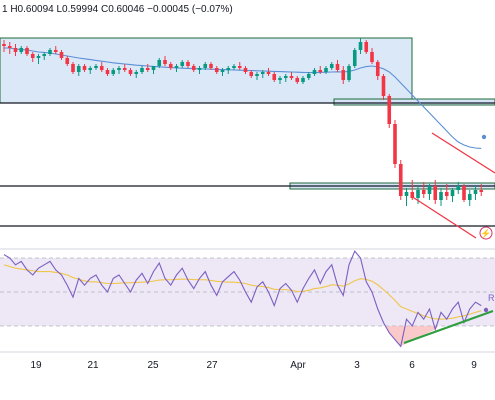 The image size is (495, 400). What do you see at coordinates (412, 336) in the screenshot?
I see `rsi-oversold-fill` at bounding box center [412, 336].